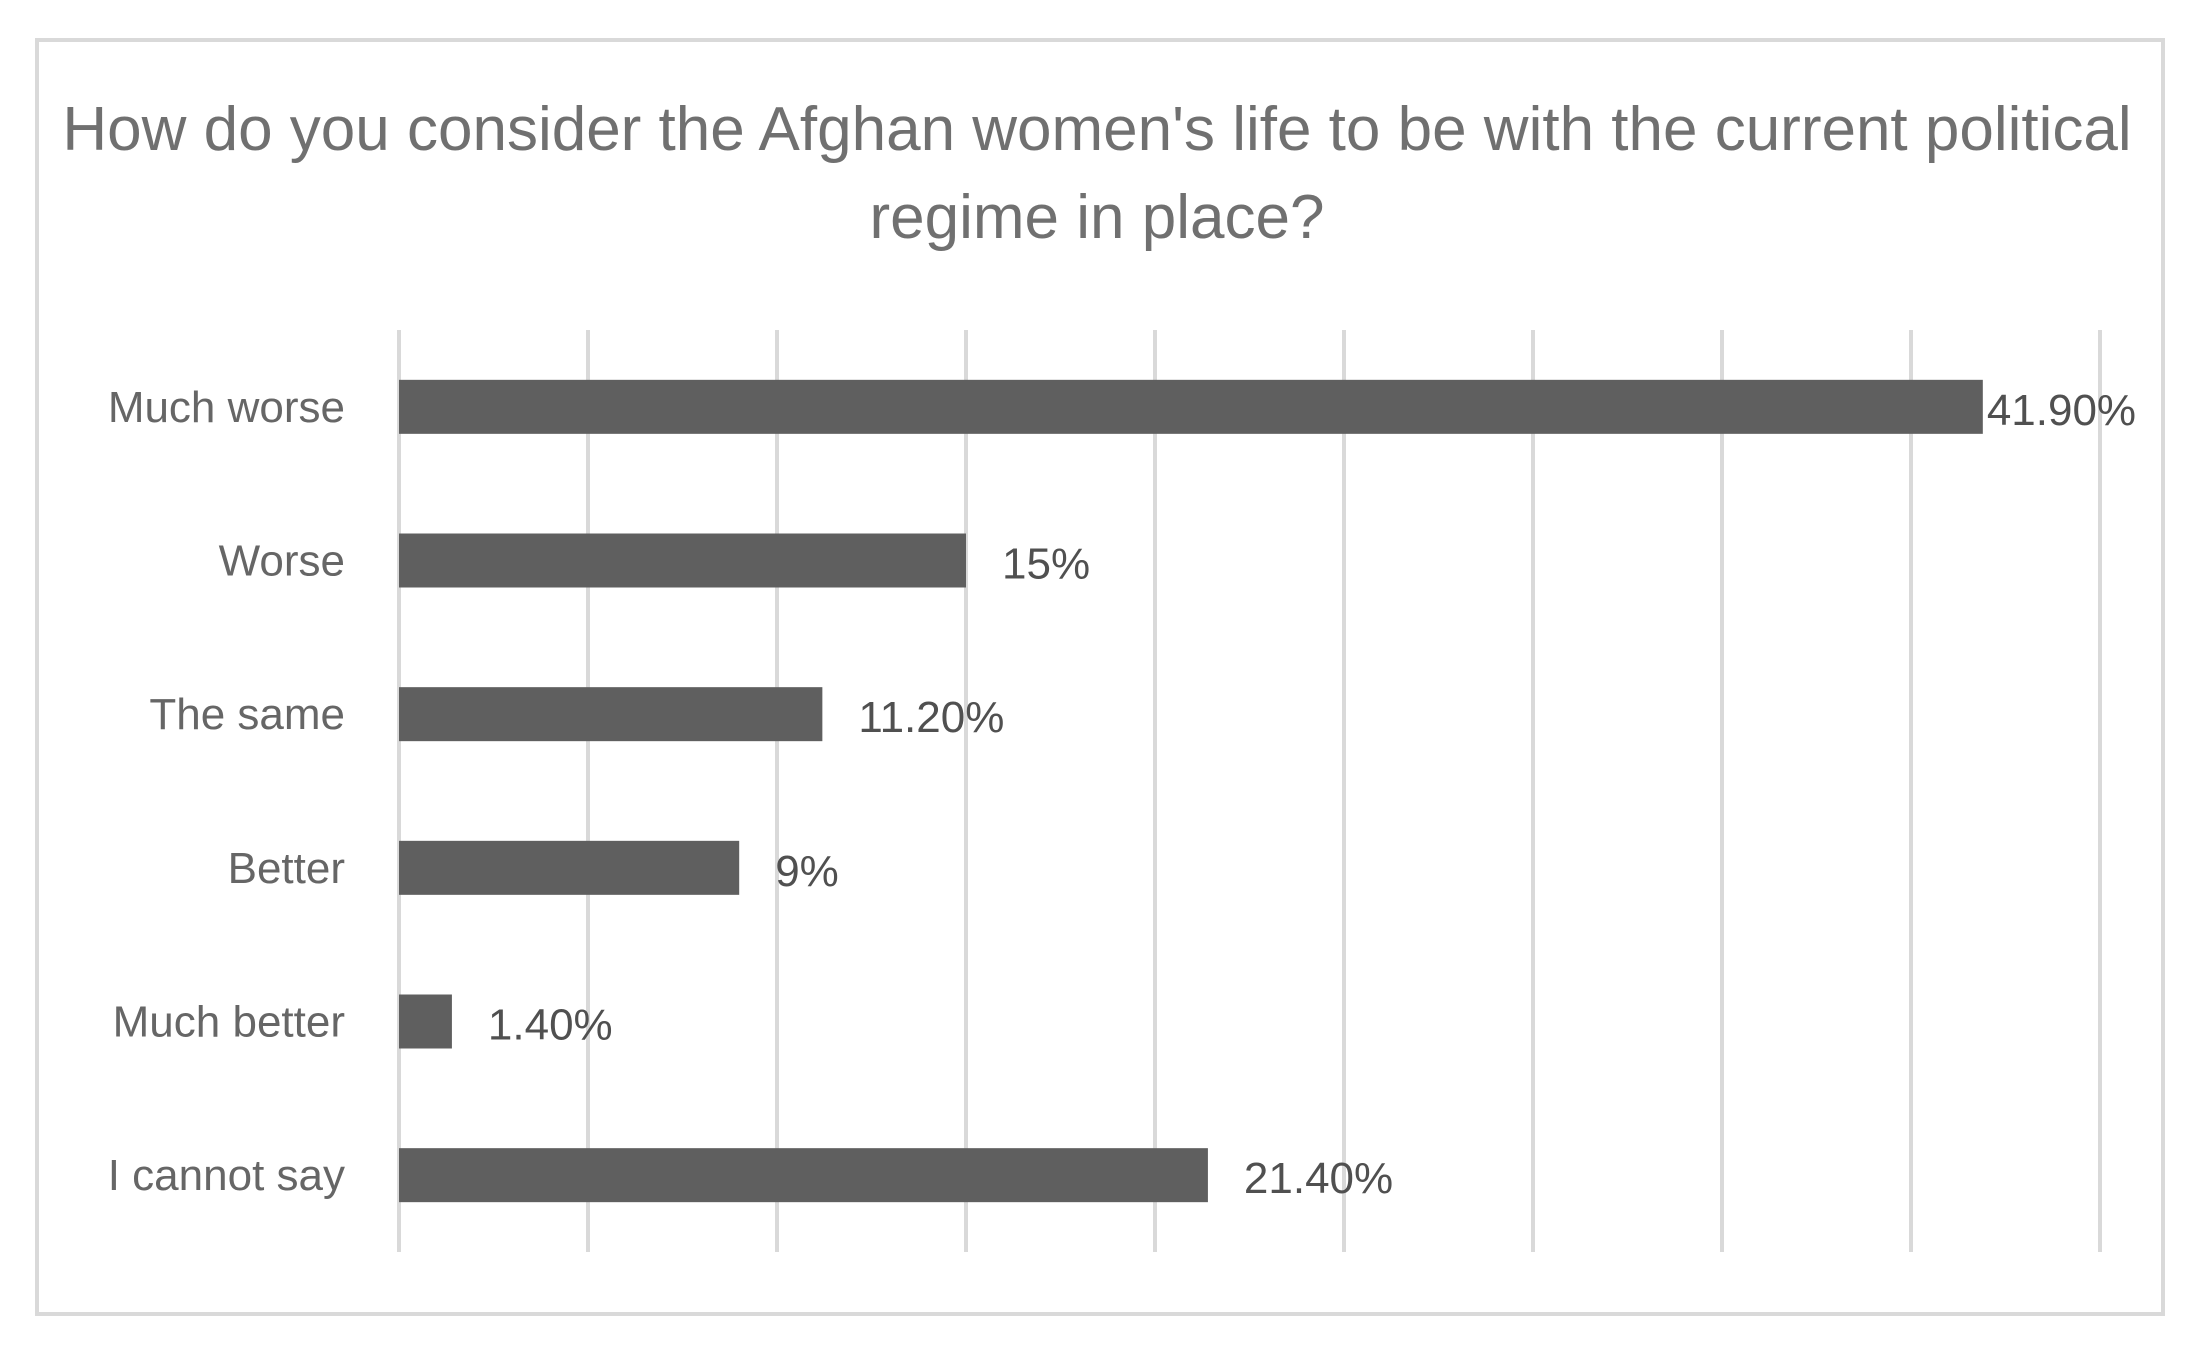 The image size is (2194, 1356). Describe the element at coordinates (286, 868) in the screenshot. I see `category-label: Better` at that location.